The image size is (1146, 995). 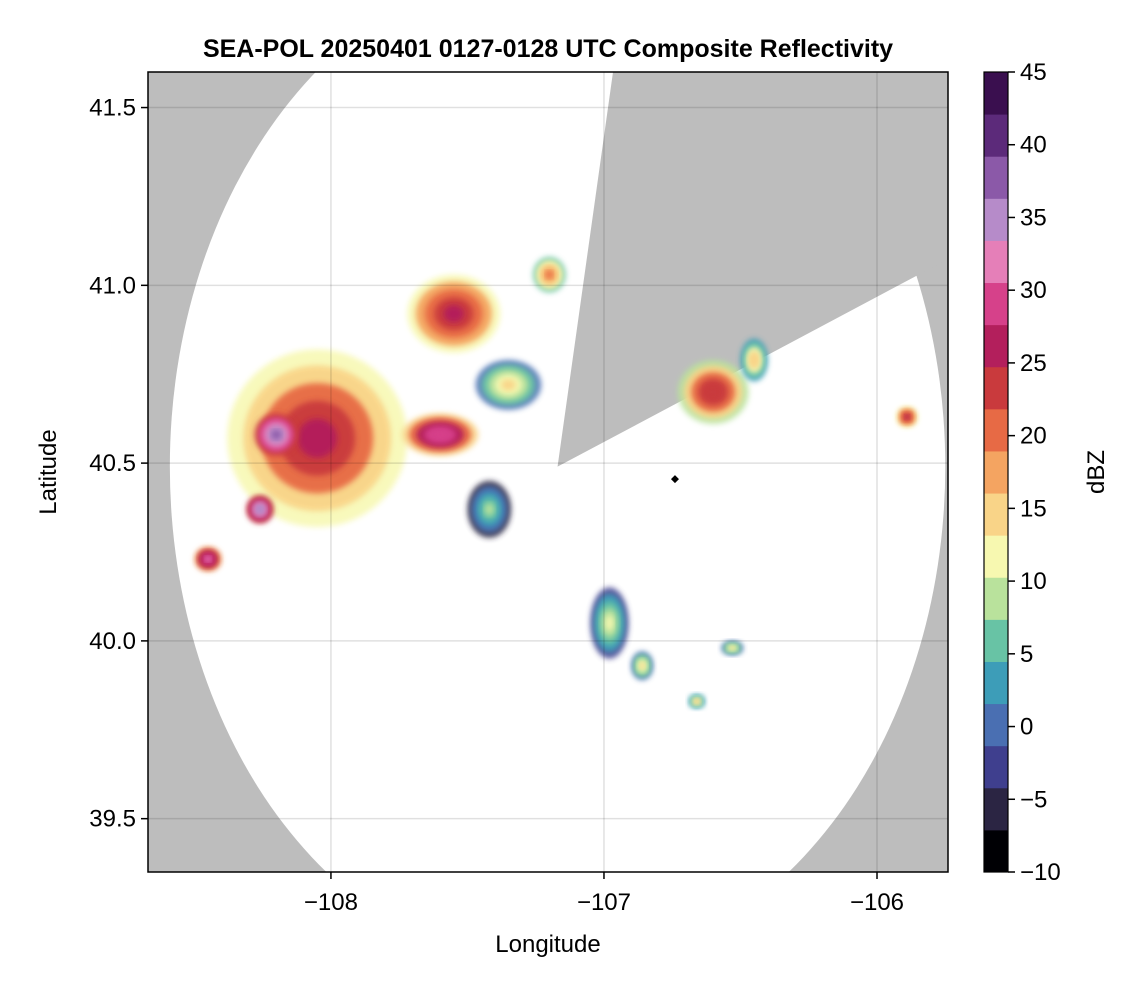 What do you see at coordinates (112, 641) in the screenshot?
I see `y-tick-label: 40.0` at bounding box center [112, 641].